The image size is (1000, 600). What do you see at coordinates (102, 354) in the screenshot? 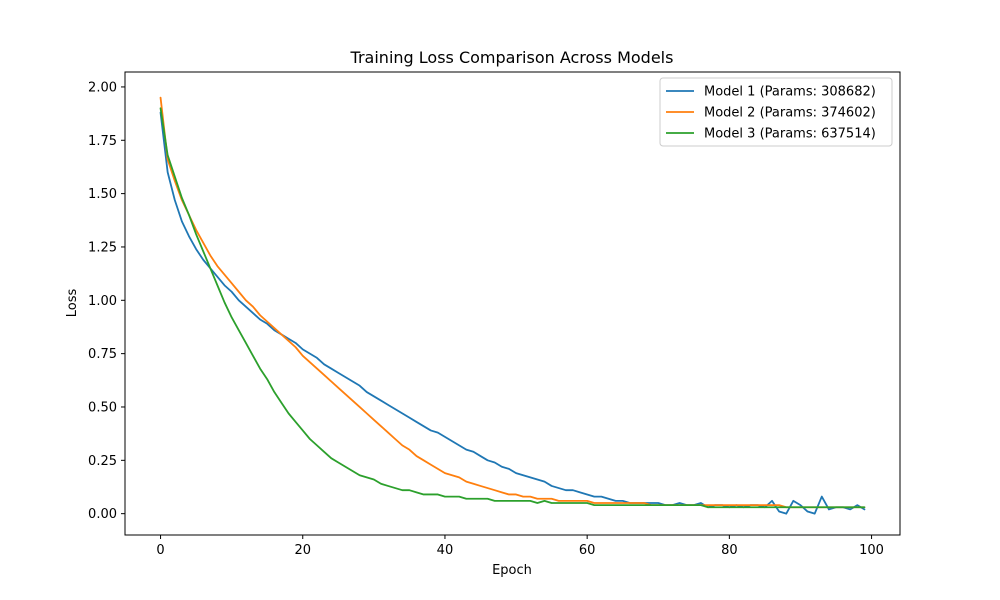
I see `y-tick-label: 0.75` at bounding box center [102, 354].